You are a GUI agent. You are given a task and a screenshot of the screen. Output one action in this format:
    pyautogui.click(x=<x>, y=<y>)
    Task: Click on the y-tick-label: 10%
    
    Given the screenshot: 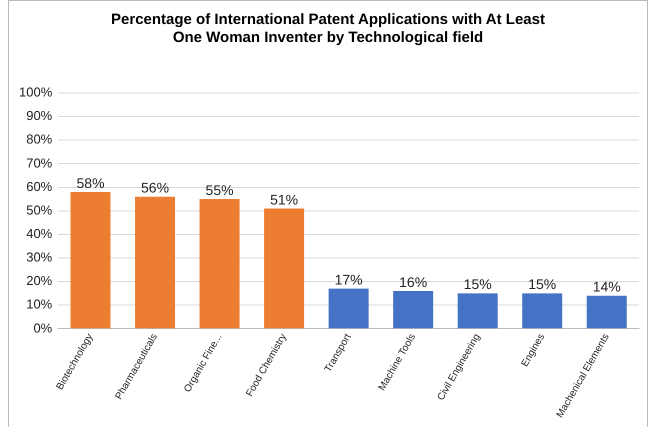 What is the action you would take?
    pyautogui.click(x=39, y=304)
    